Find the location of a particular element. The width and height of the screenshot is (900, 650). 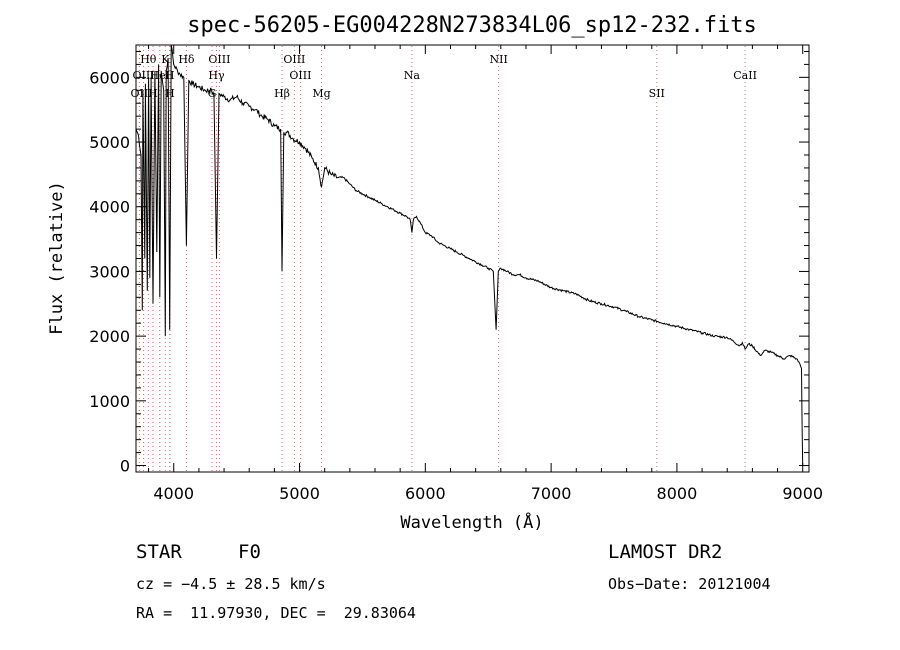

y-axis-label: Flux (relative) is located at coordinates (57, 258).